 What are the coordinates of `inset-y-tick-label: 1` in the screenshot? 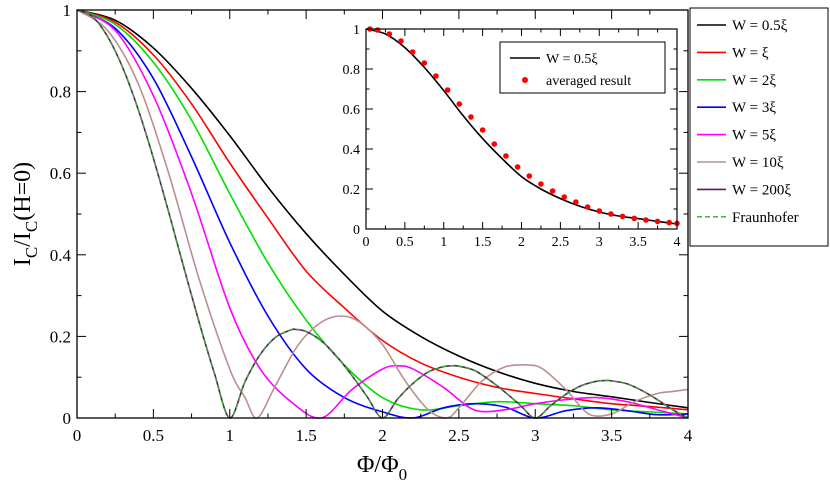 It's located at (356, 30).